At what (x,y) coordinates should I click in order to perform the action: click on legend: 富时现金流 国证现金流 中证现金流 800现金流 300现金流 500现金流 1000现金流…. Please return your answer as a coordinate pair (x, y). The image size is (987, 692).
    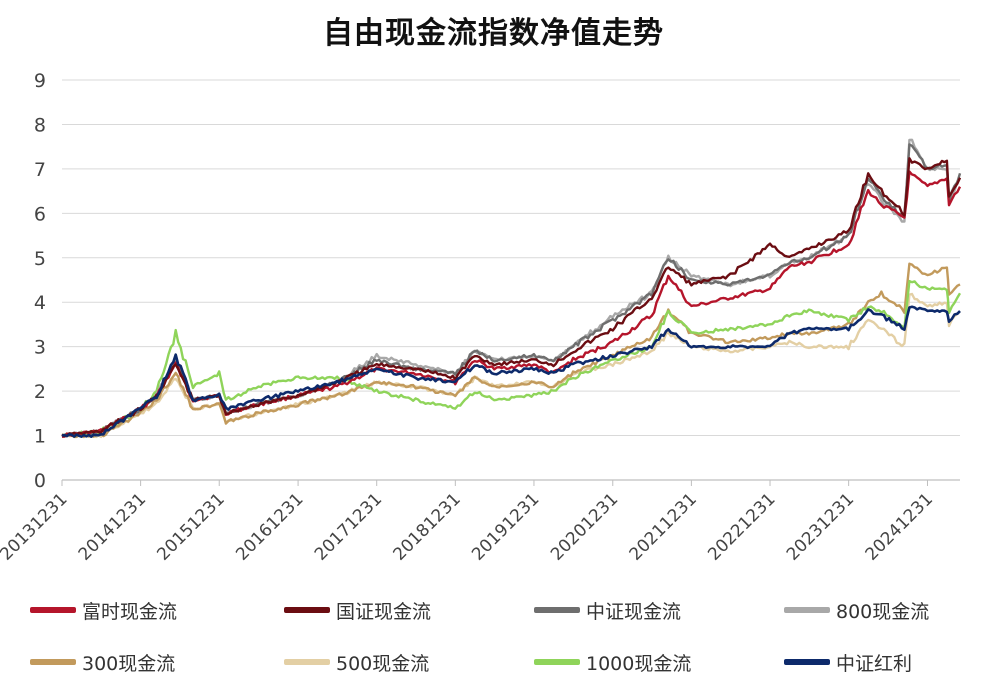
    Looking at the image, I should click on (493, 637).